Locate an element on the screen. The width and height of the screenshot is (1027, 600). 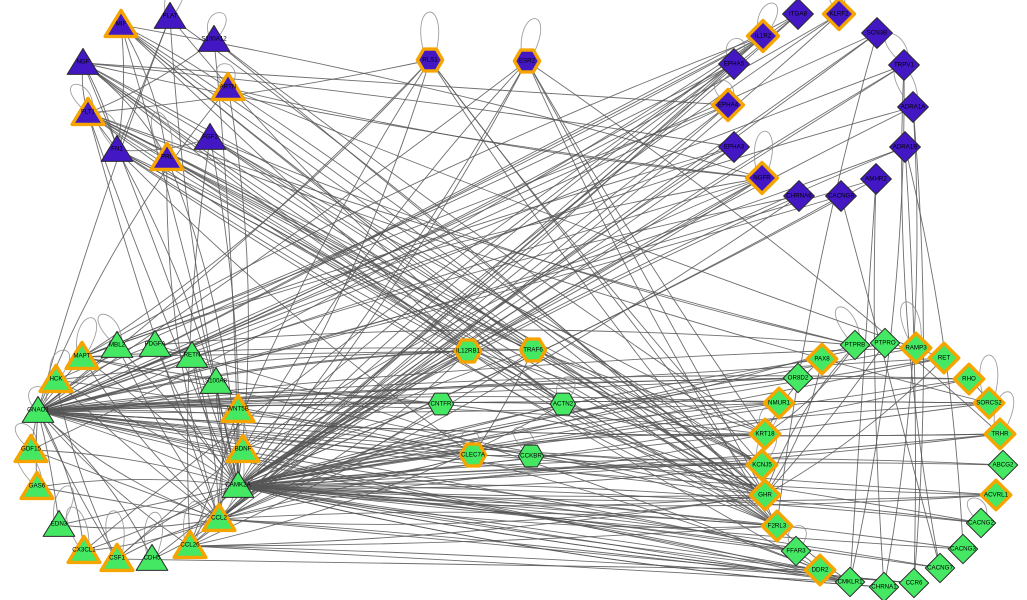
graph-node-or8d2: OR8D2 is located at coordinates (798, 378).